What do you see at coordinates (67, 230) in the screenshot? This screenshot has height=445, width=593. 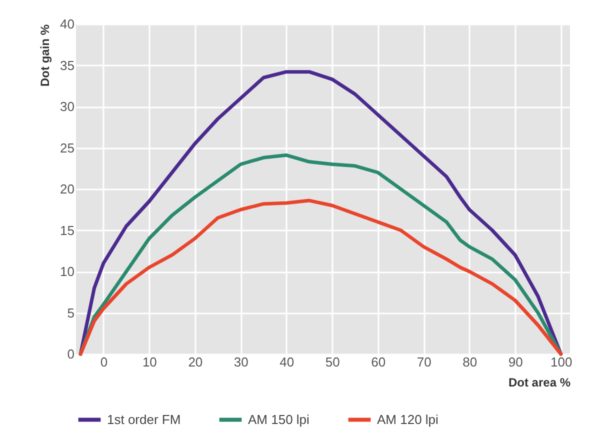 I see `y-tick-label: 15` at bounding box center [67, 230].